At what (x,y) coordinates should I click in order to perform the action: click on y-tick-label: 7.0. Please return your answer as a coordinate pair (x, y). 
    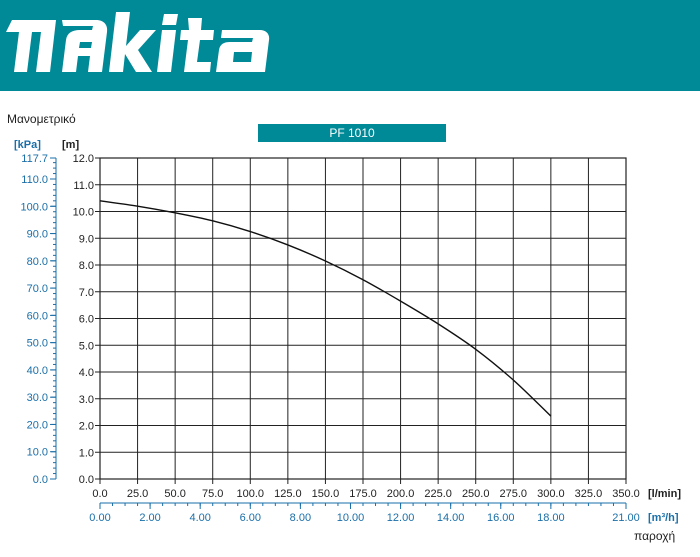
    Looking at the image, I should click on (86, 293).